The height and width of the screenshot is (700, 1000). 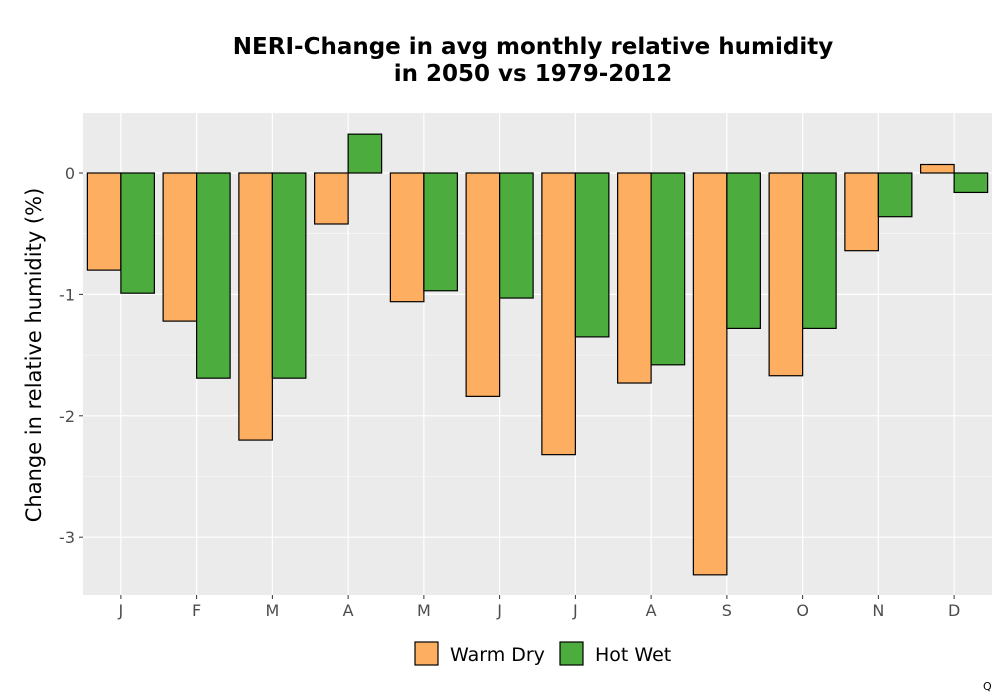 I want to click on x-tick-label: F, so click(x=196, y=610).